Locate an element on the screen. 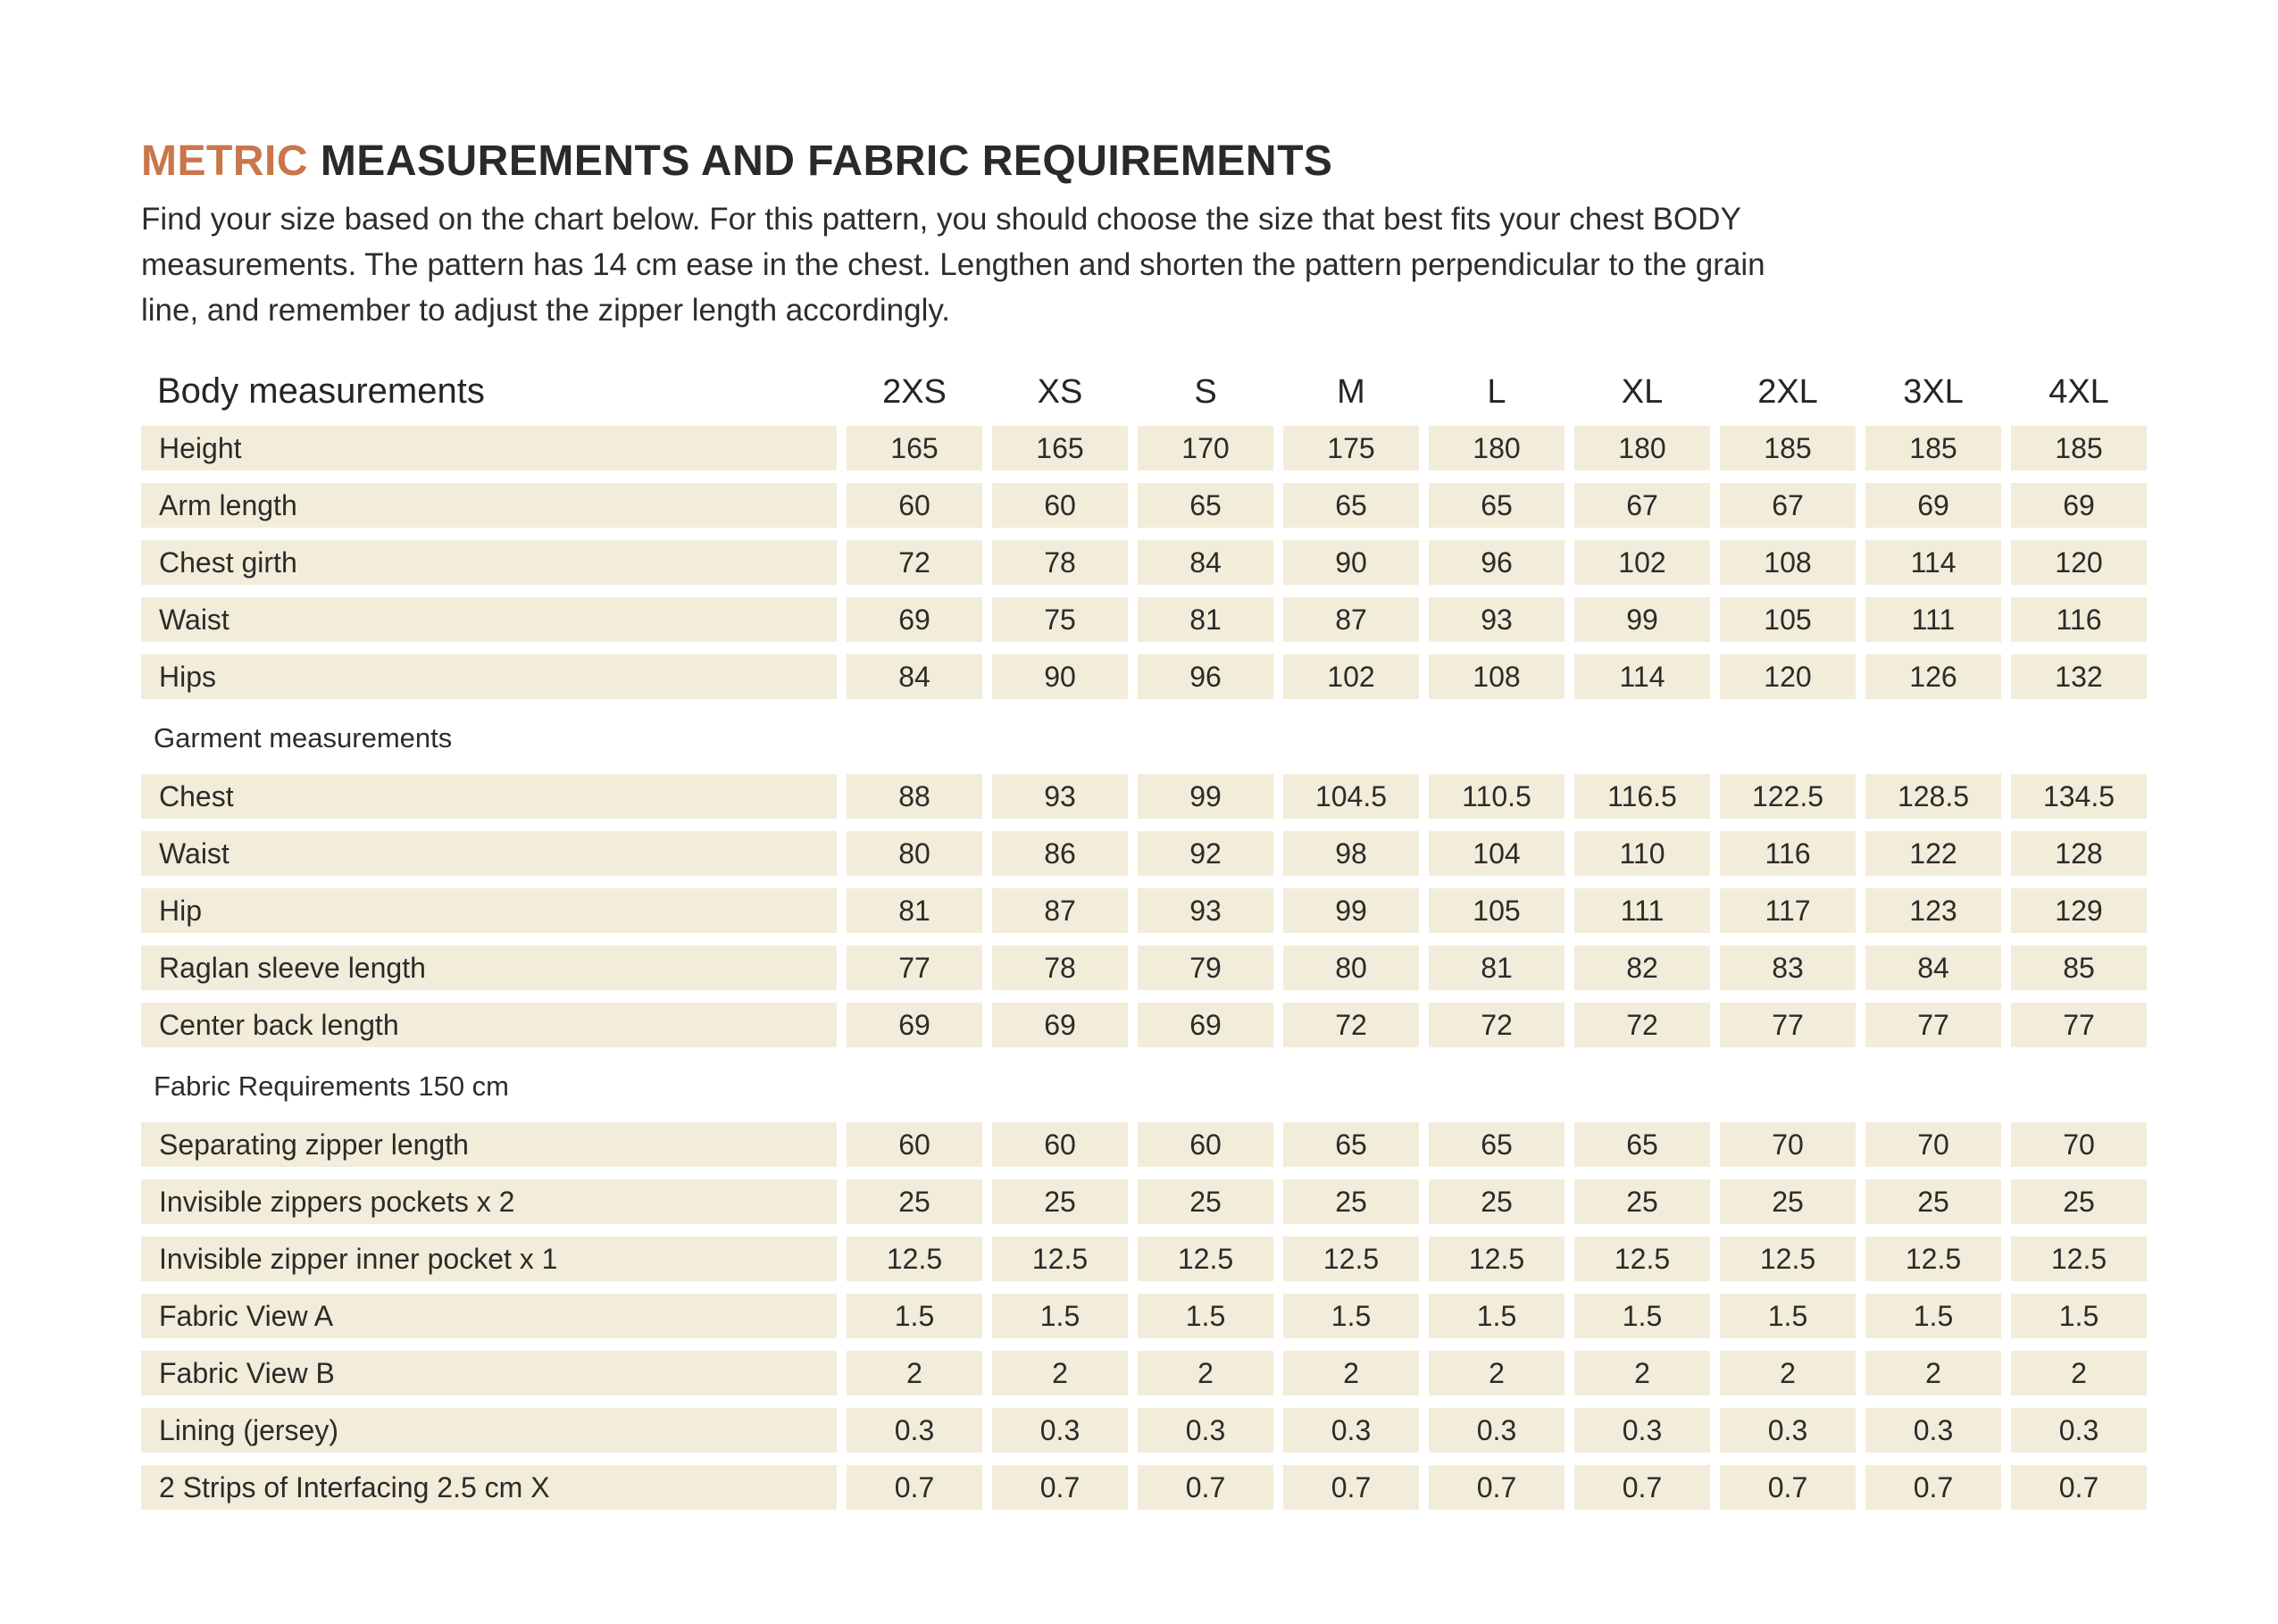 The width and height of the screenshot is (2278, 1624). value-cell: 117 is located at coordinates (1788, 910).